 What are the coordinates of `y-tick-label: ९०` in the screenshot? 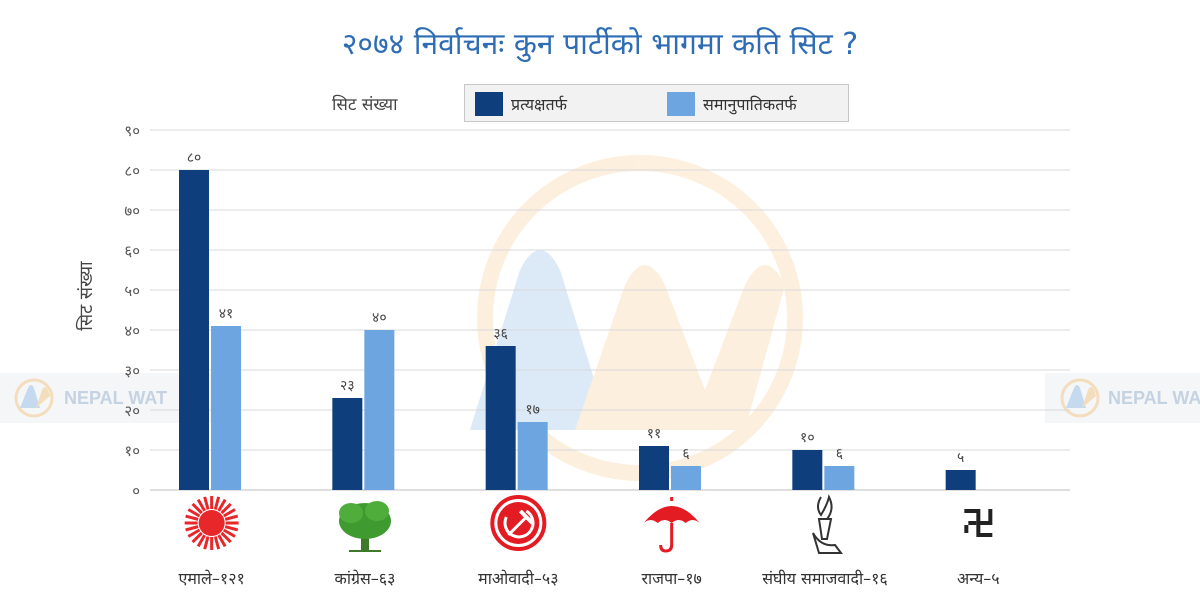 It's located at (132, 131).